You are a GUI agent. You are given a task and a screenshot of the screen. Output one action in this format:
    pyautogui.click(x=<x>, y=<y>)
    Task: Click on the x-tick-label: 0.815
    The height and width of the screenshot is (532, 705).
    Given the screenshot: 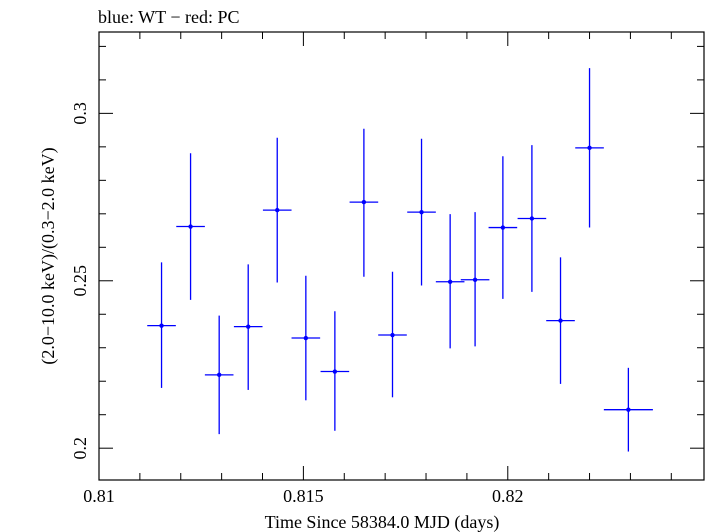 What is the action you would take?
    pyautogui.click(x=303, y=496)
    